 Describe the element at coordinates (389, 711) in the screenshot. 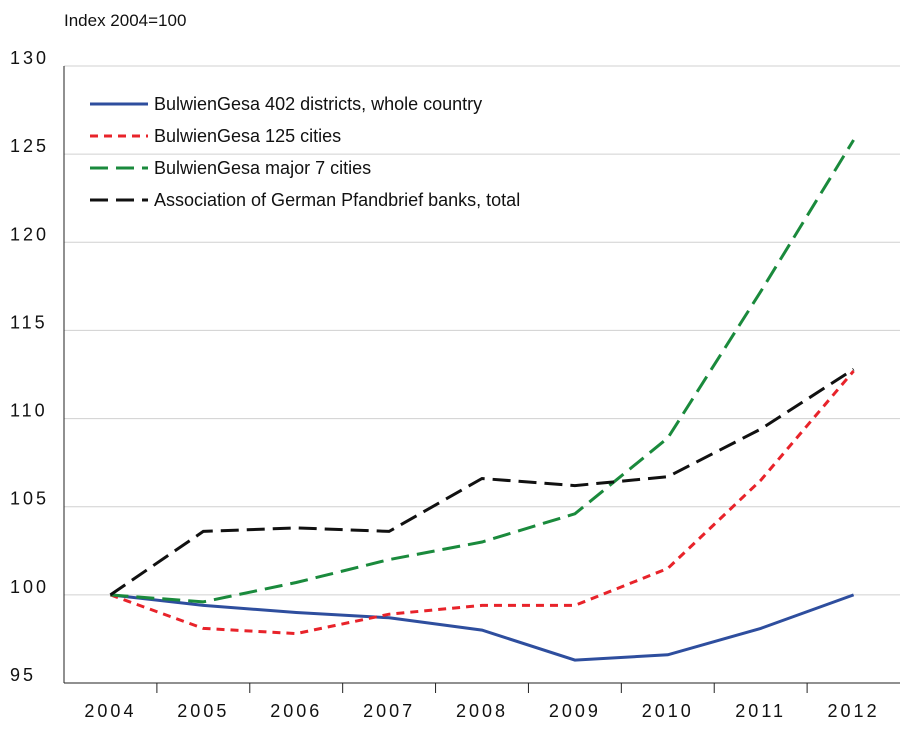

I see `x-tick-label: 2007` at that location.